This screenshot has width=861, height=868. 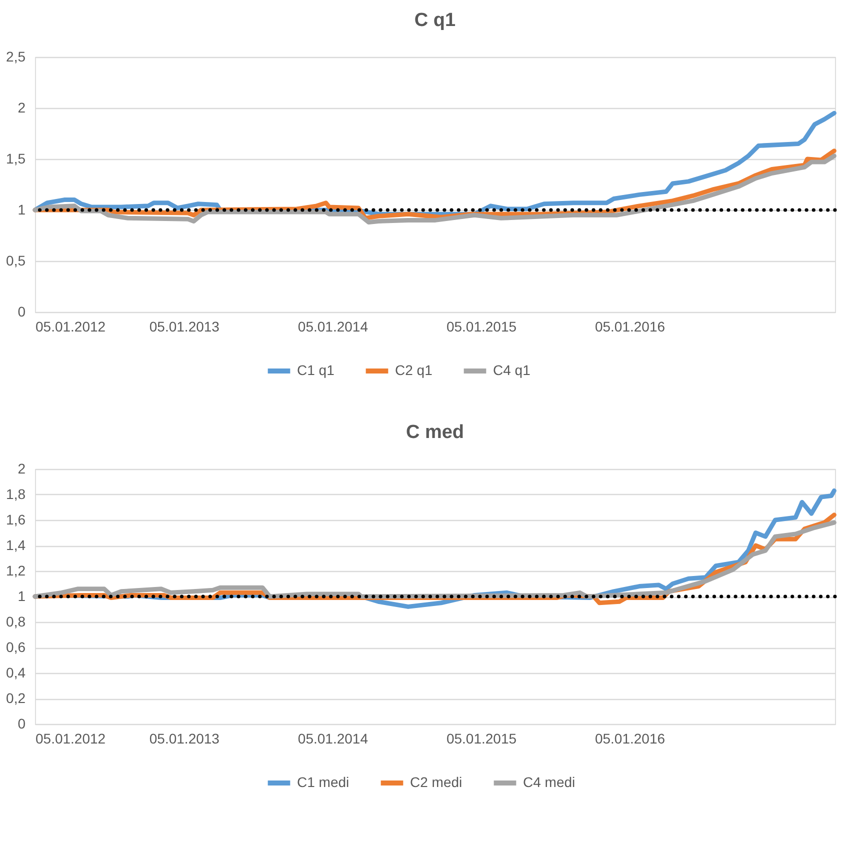 What do you see at coordinates (16, 647) in the screenshot?
I see `y-tick-label: 0,6` at bounding box center [16, 647].